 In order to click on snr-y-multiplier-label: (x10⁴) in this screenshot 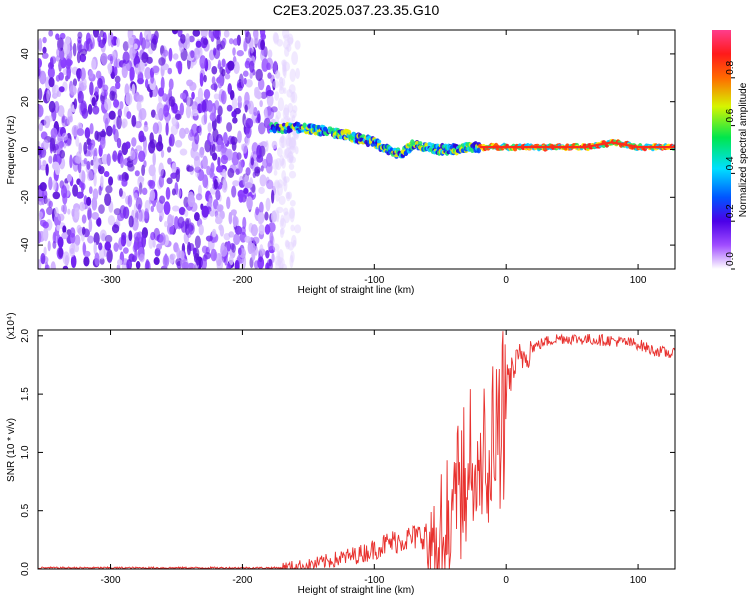, I will do `click(11, 325)`.